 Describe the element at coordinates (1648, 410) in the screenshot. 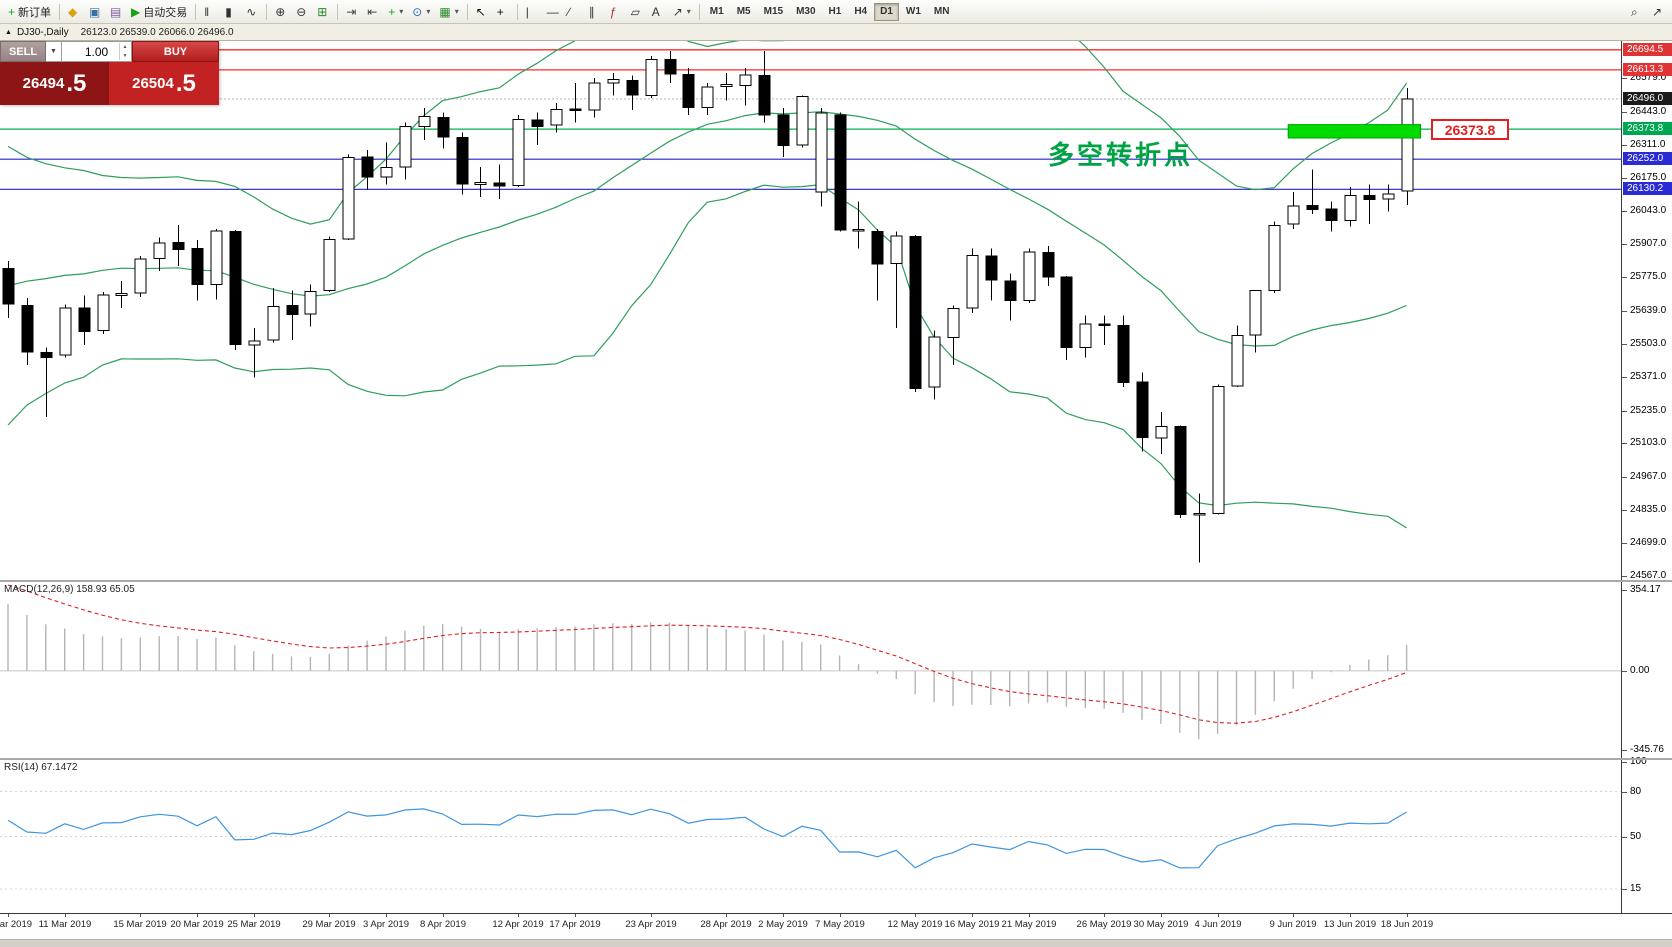

I see `price-tick: 25235.0` at that location.